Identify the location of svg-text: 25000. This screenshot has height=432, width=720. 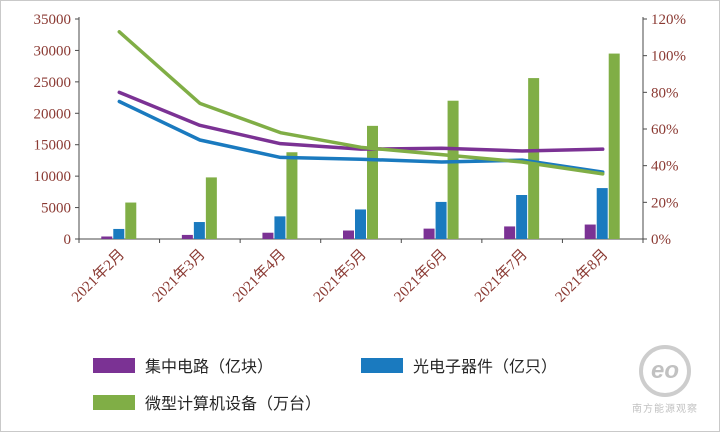
(53, 83).